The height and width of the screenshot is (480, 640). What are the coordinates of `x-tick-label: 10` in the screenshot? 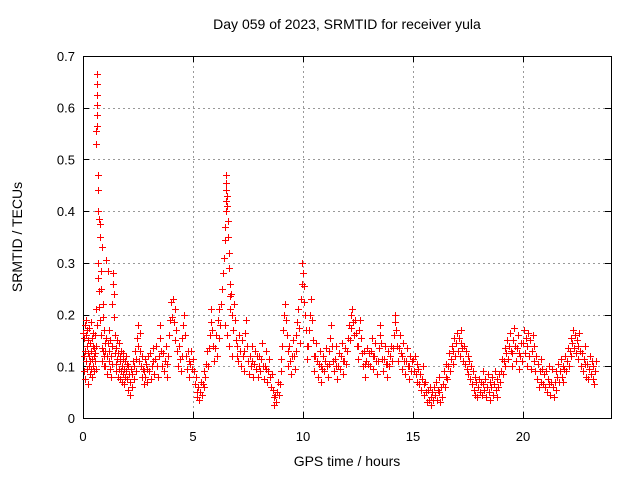 It's located at (303, 436).